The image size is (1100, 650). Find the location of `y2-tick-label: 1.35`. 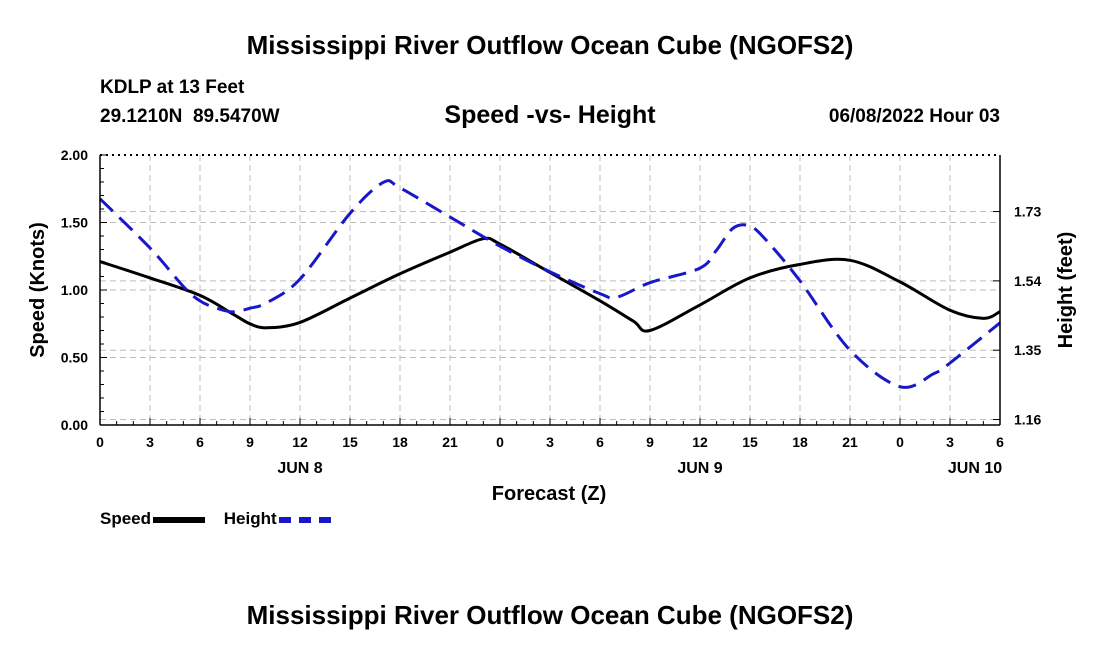

y2-tick-label: 1.35 is located at coordinates (1027, 350).